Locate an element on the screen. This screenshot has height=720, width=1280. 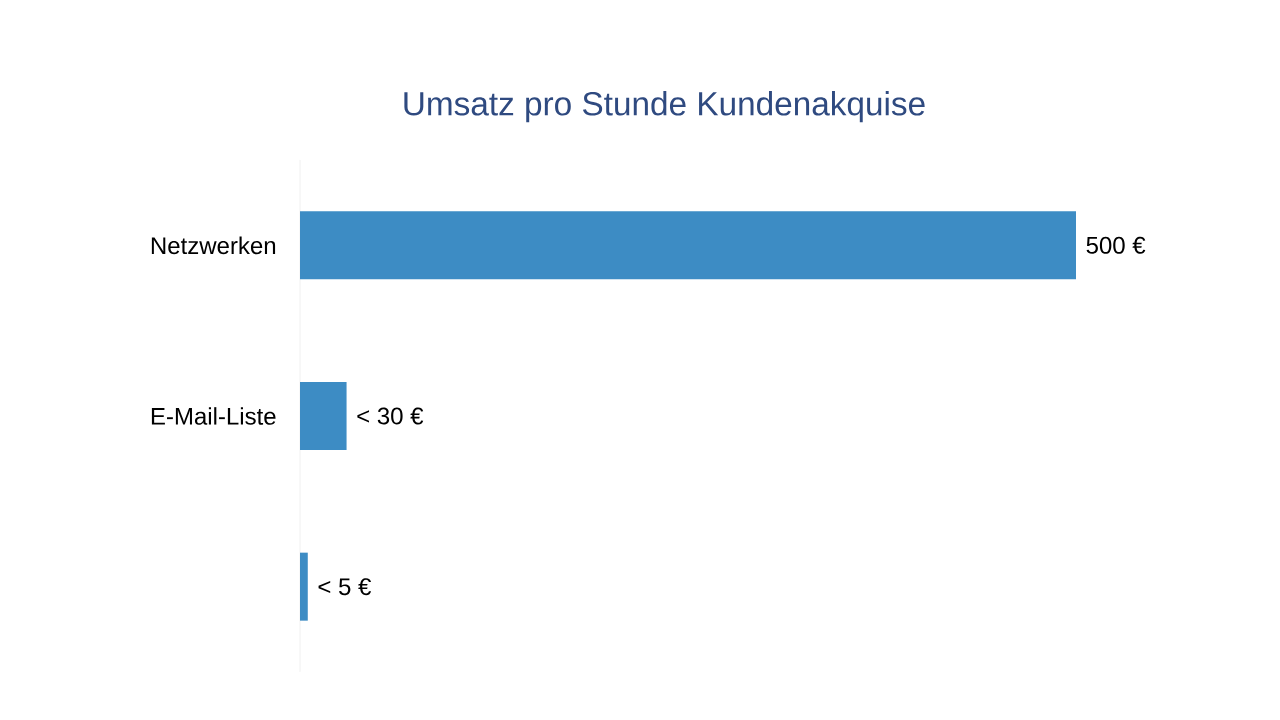
y-tick-label: E-Mail-Liste is located at coordinates (213, 416).